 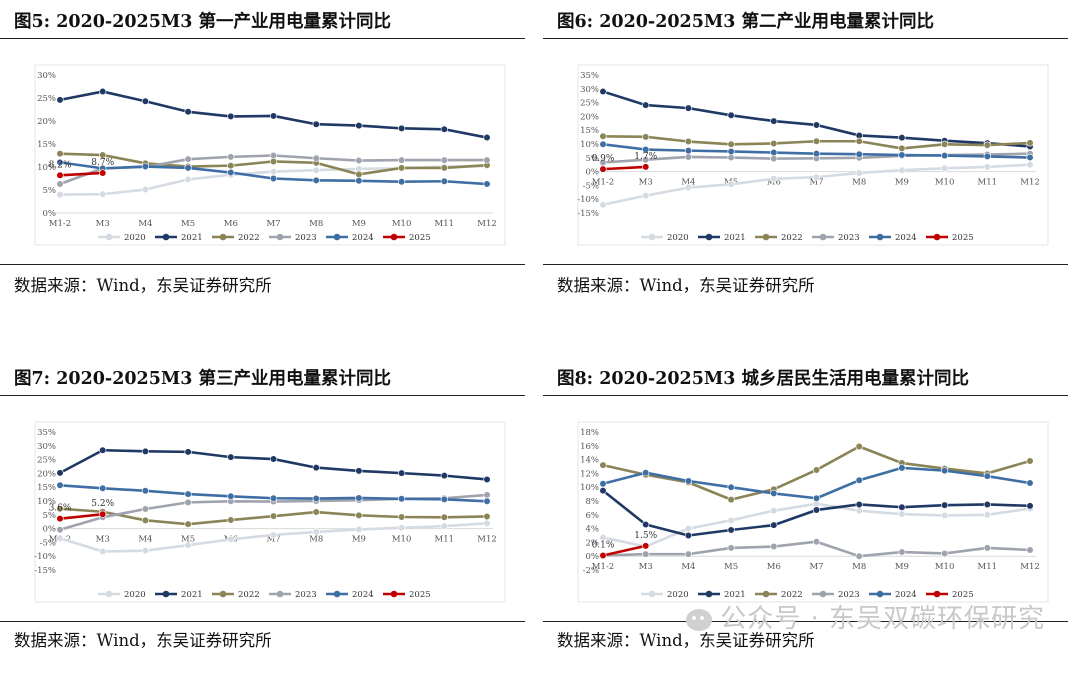 What do you see at coordinates (813, 512) in the screenshot?
I see `plot-frame` at bounding box center [813, 512].